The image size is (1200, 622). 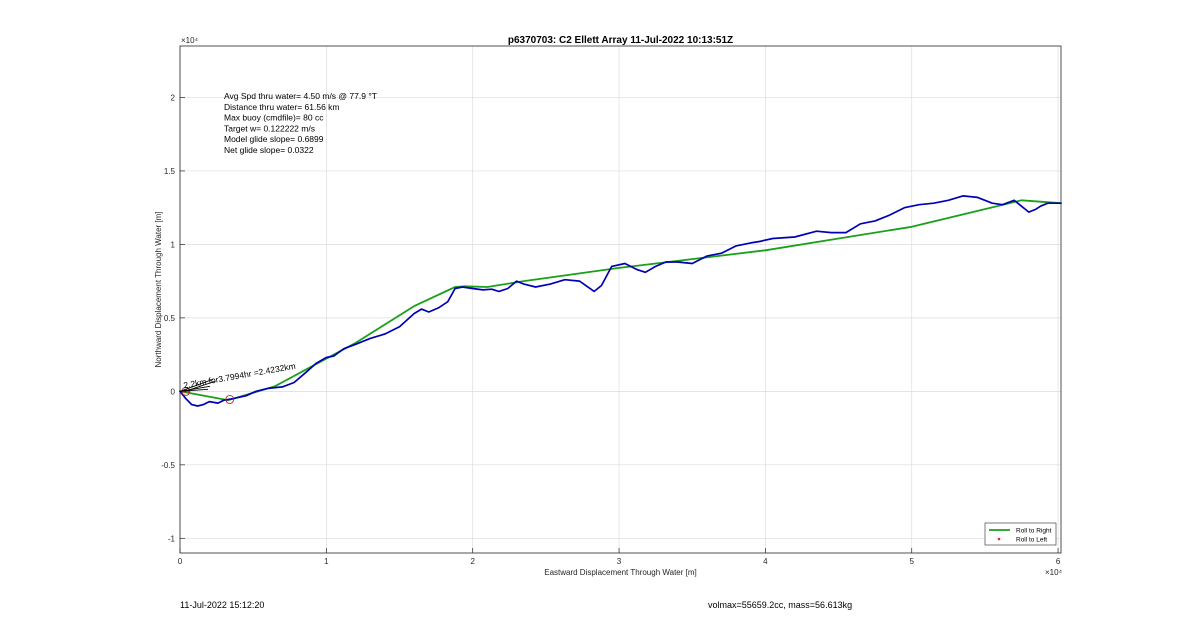 What do you see at coordinates (619, 561) in the screenshot?
I see `x-tick-label: 3` at bounding box center [619, 561].